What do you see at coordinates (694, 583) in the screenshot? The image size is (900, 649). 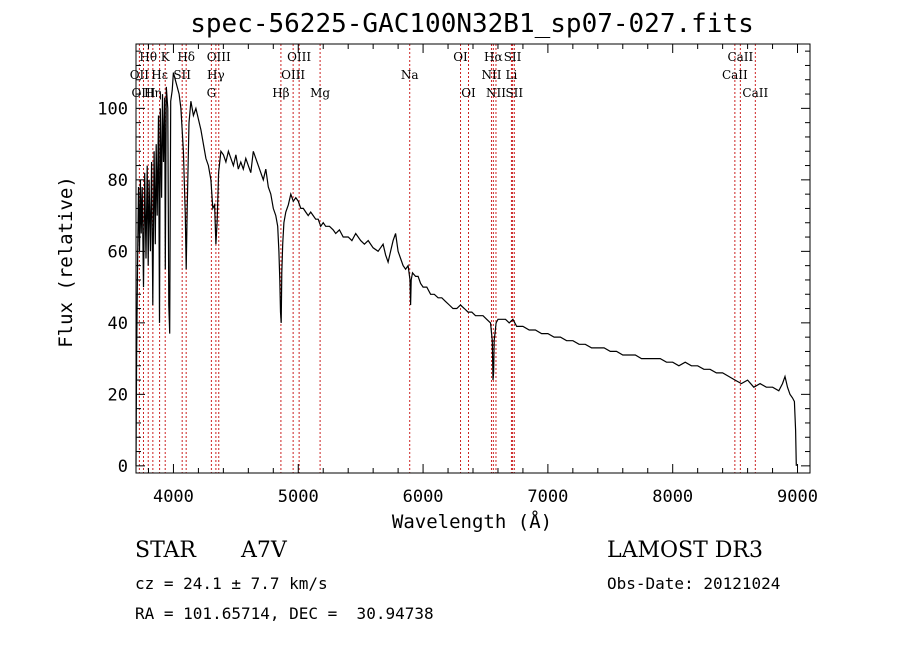 I see `observation-date: Obs-Date: 20121024` at bounding box center [694, 583].